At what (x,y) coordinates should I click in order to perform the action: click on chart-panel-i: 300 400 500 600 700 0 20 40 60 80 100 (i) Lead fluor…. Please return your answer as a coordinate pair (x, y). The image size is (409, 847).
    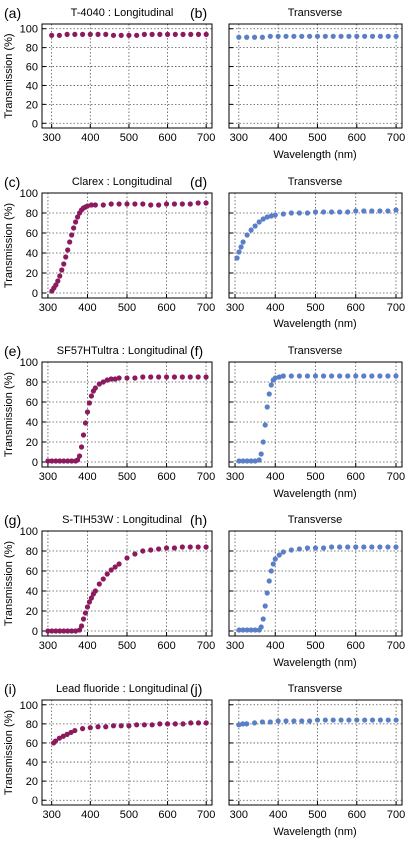
    Looking at the image, I should click on (109, 751).